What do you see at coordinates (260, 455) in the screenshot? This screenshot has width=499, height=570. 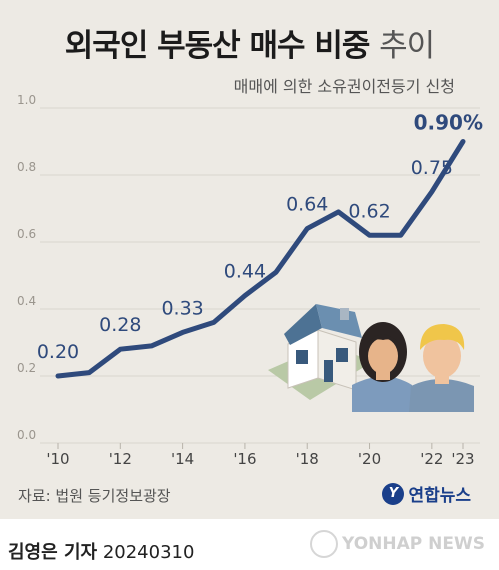 I see `x-axis-labels: '10 '12 '14 '16 '18 '20 '22 '23` at bounding box center [260, 455].